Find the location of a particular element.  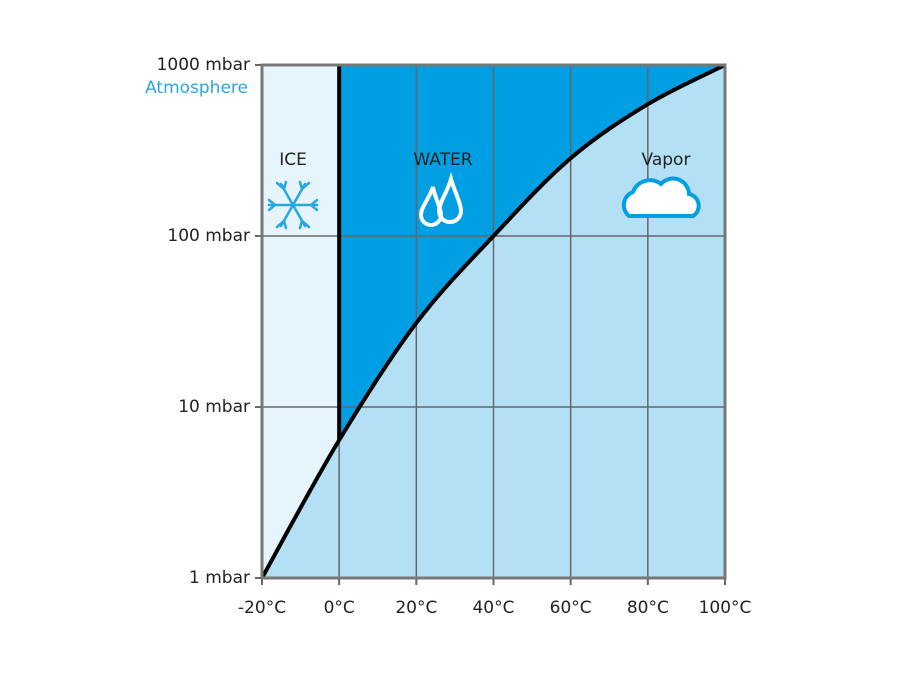

drops-icon is located at coordinates (441, 199).